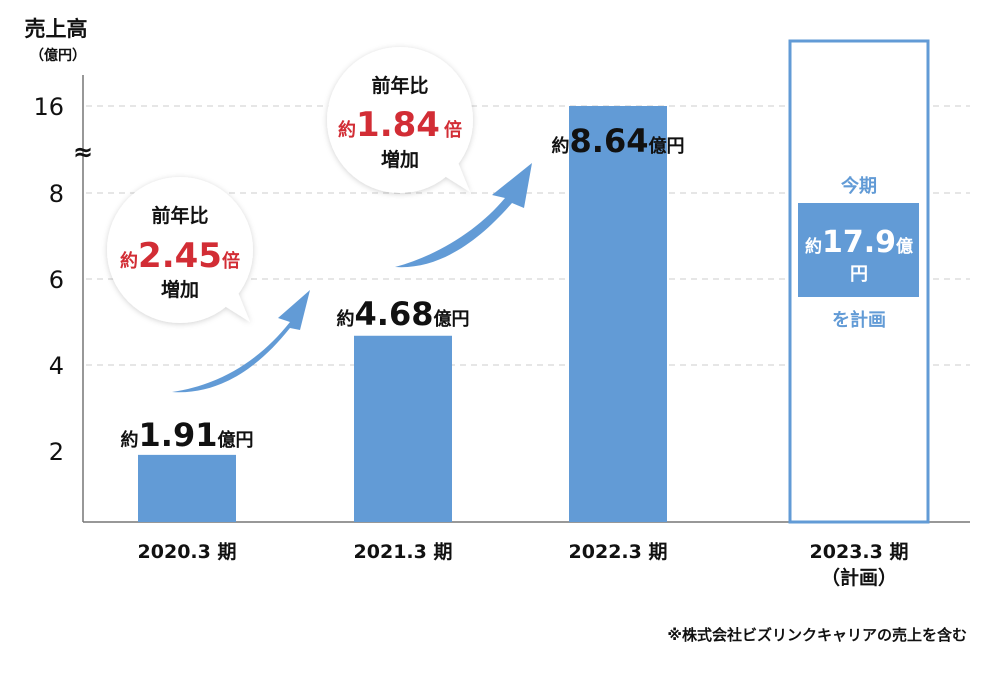  What do you see at coordinates (187, 552) in the screenshot?
I see `x-tick-label: 2020.3 期` at bounding box center [187, 552].